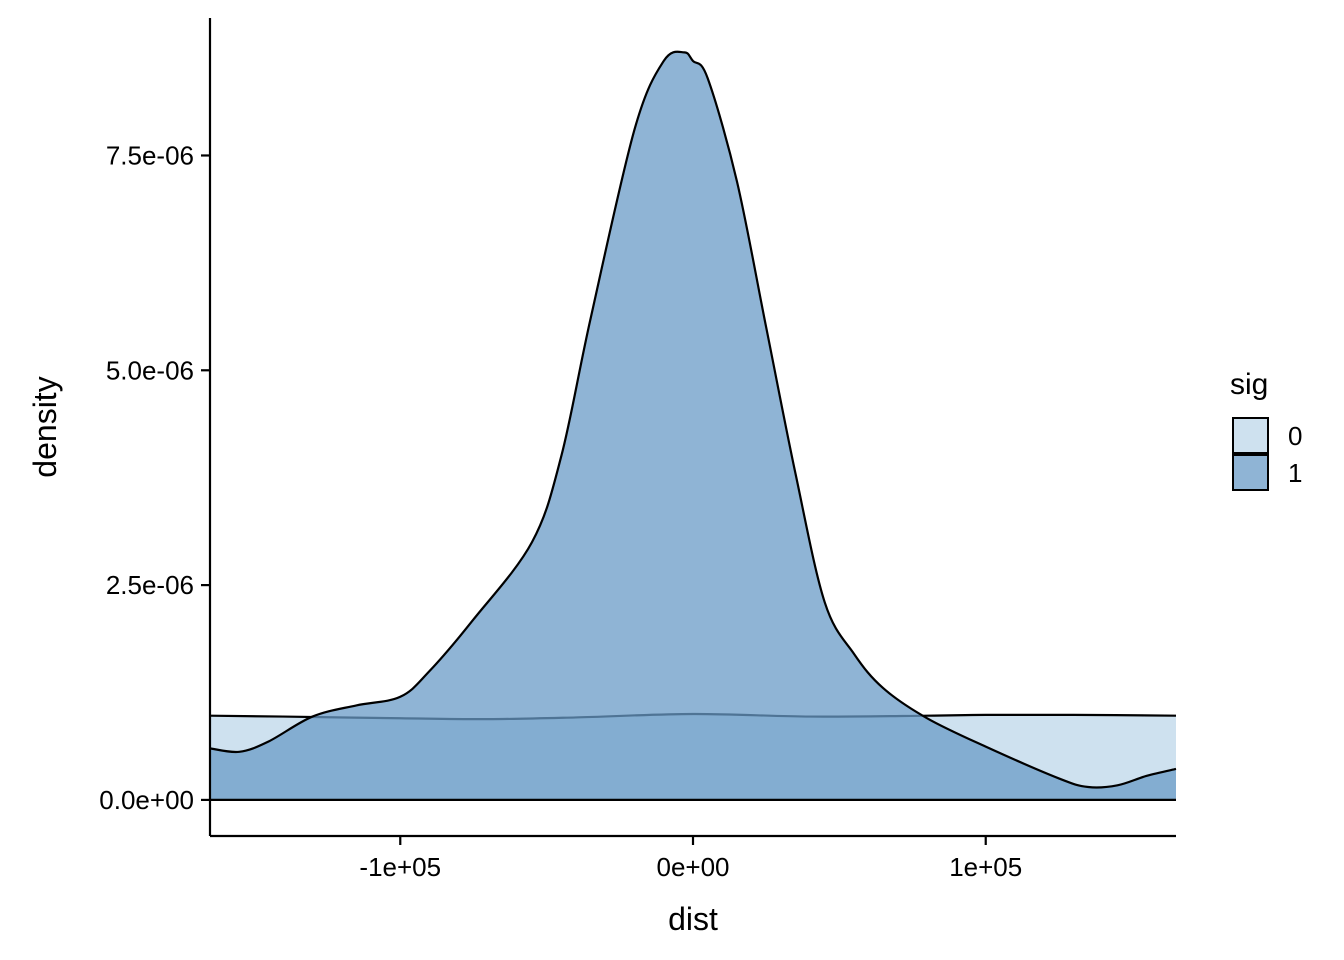 The width and height of the screenshot is (1344, 960). I want to click on y-tick-label: 7.5e-06, so click(150, 155).